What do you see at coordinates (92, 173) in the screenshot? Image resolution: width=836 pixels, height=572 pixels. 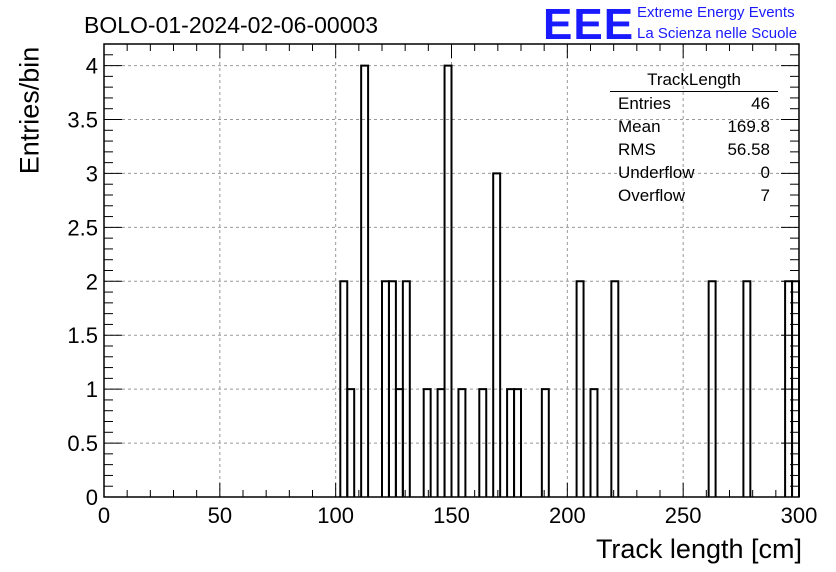 I see `y-tick-label: 3` at bounding box center [92, 173].